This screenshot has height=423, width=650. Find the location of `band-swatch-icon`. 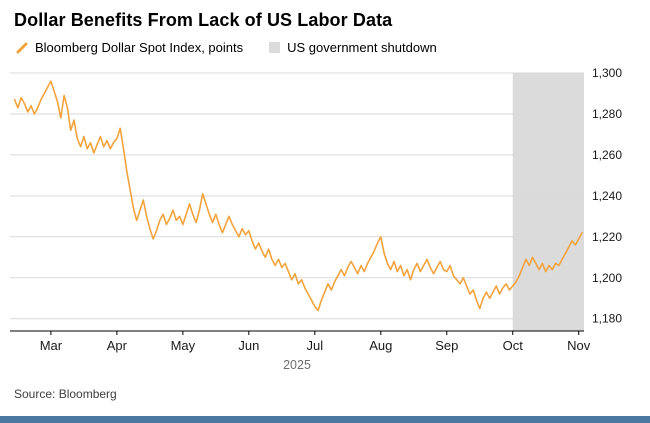

band-swatch-icon is located at coordinates (275, 47).